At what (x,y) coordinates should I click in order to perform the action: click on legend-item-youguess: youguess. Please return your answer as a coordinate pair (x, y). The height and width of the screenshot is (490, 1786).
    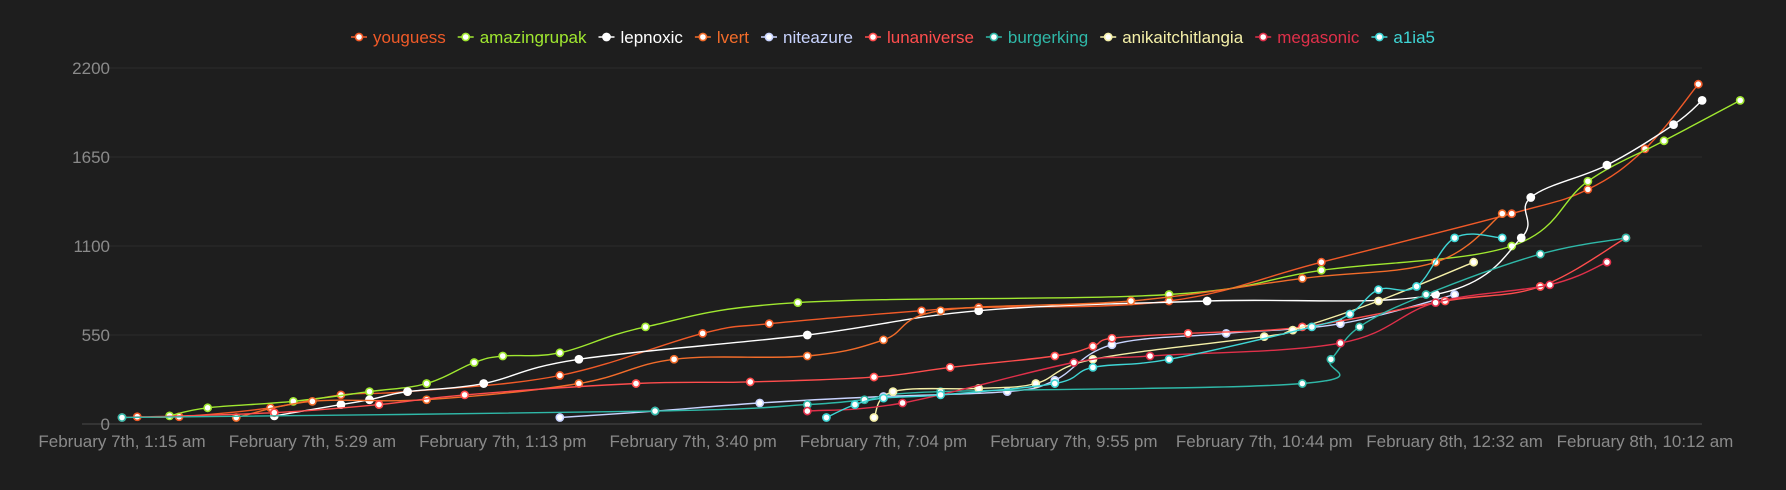
    Looking at the image, I should click on (398, 37).